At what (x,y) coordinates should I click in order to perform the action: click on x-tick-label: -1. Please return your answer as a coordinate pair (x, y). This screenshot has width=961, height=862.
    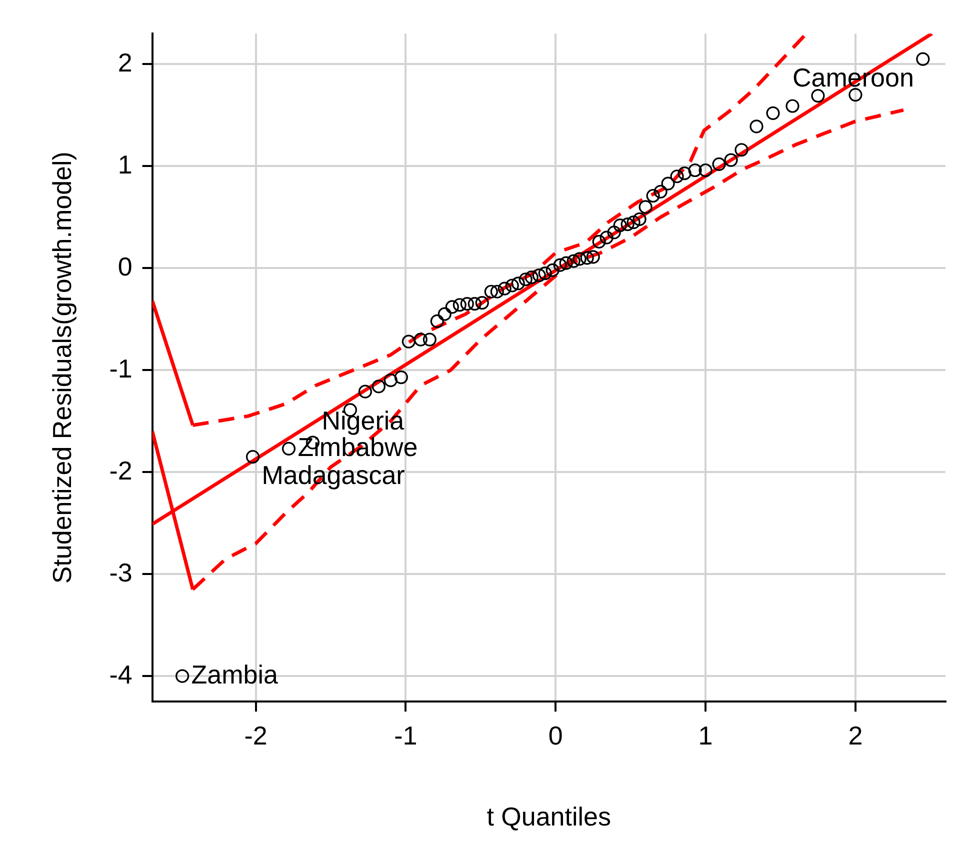
    Looking at the image, I should click on (406, 735).